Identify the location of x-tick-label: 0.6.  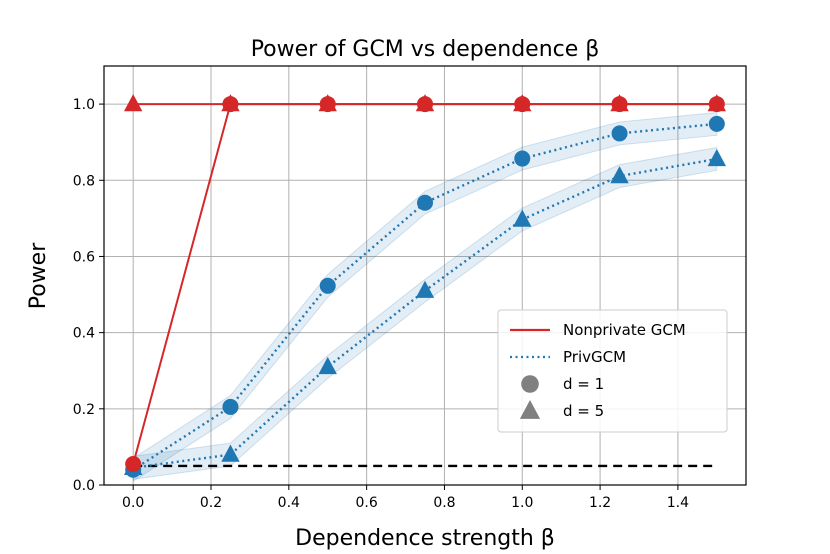
(367, 503).